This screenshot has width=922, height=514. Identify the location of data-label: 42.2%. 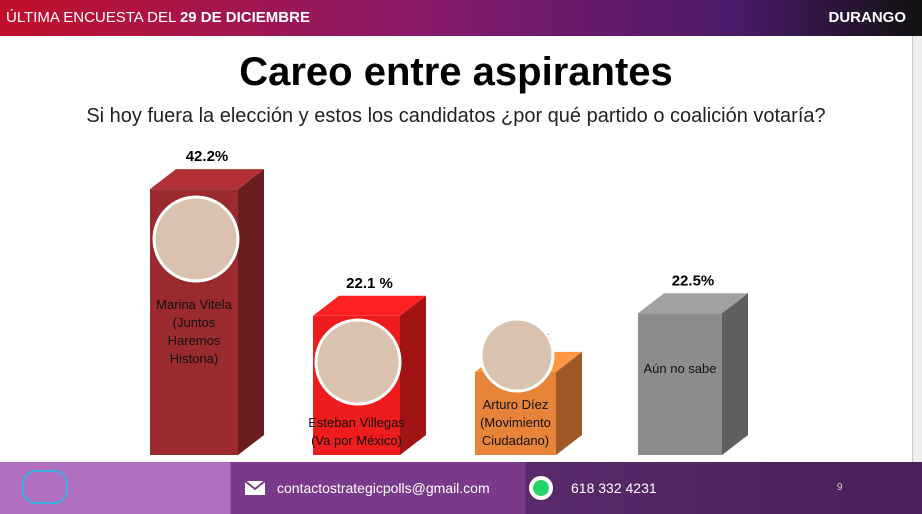
(207, 156).